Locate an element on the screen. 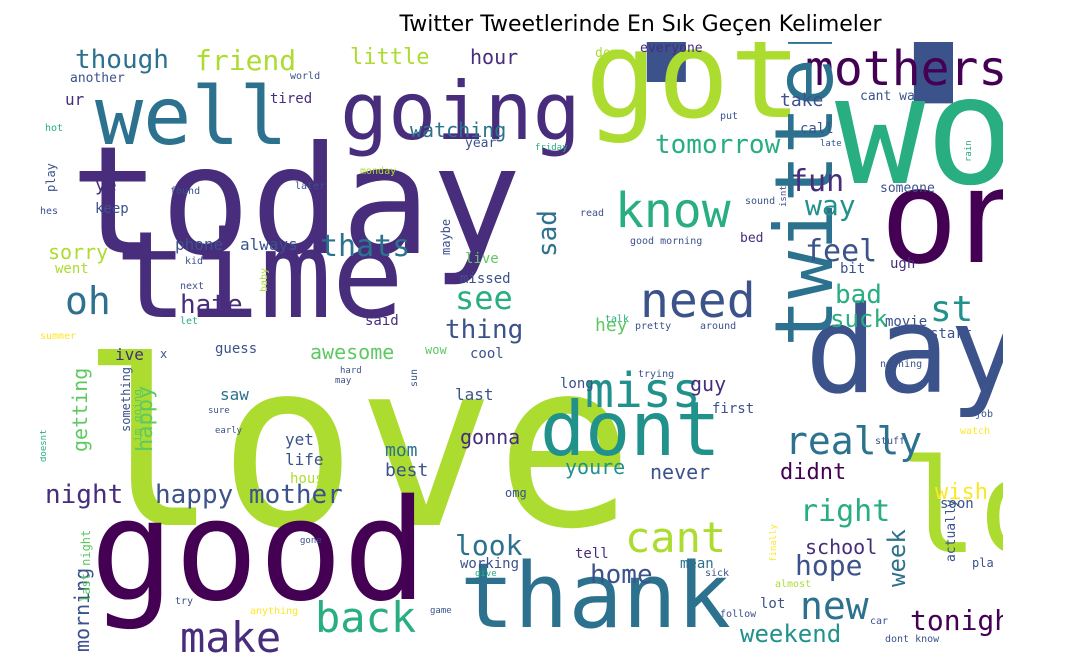  word-hot: hot is located at coordinates (54, 128).